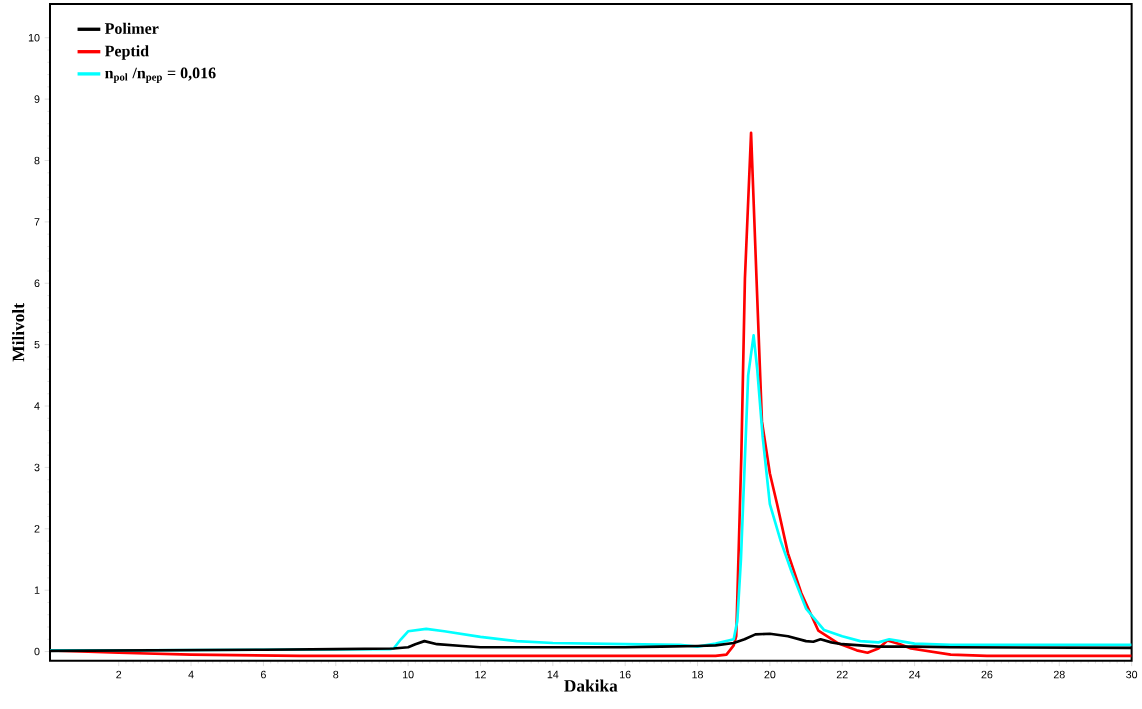 The height and width of the screenshot is (709, 1142). I want to click on legend-label: n$_{pol}$ /n$_{pep}$ = 0,016, so click(160, 75).